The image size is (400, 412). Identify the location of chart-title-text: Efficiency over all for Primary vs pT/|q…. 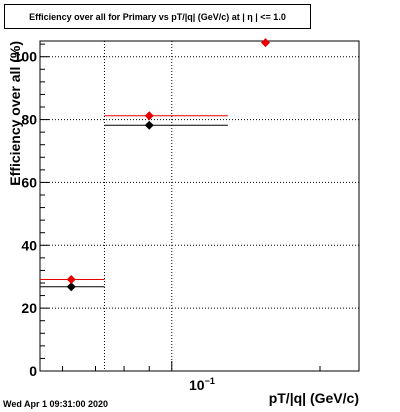
(157, 16).